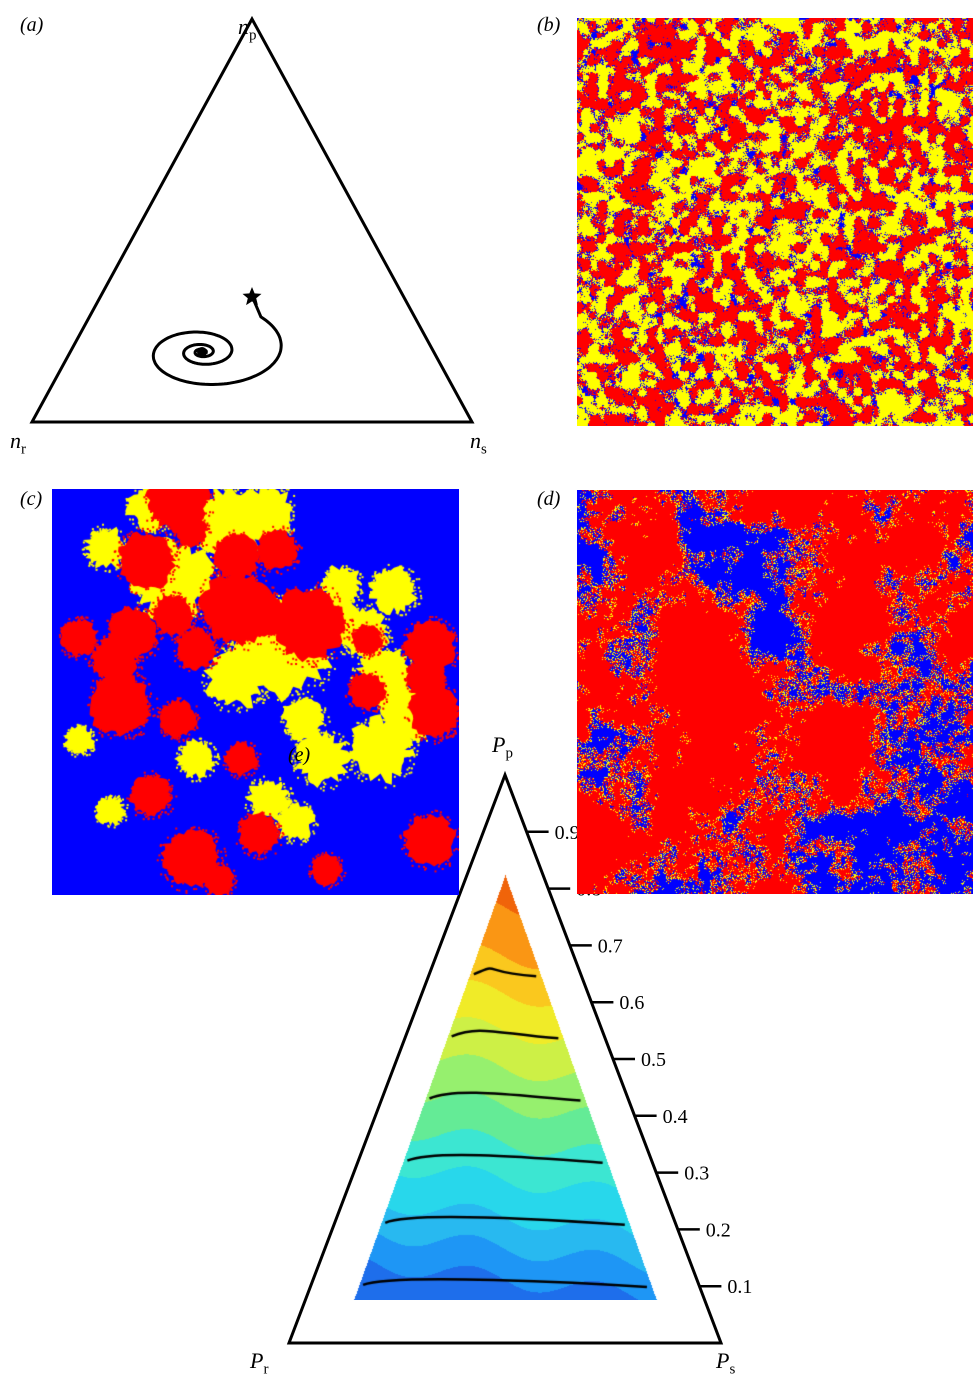 The image size is (973, 1378). Describe the element at coordinates (478, 443) in the screenshot. I see `panel-a-vertex-right-label: ns` at that location.